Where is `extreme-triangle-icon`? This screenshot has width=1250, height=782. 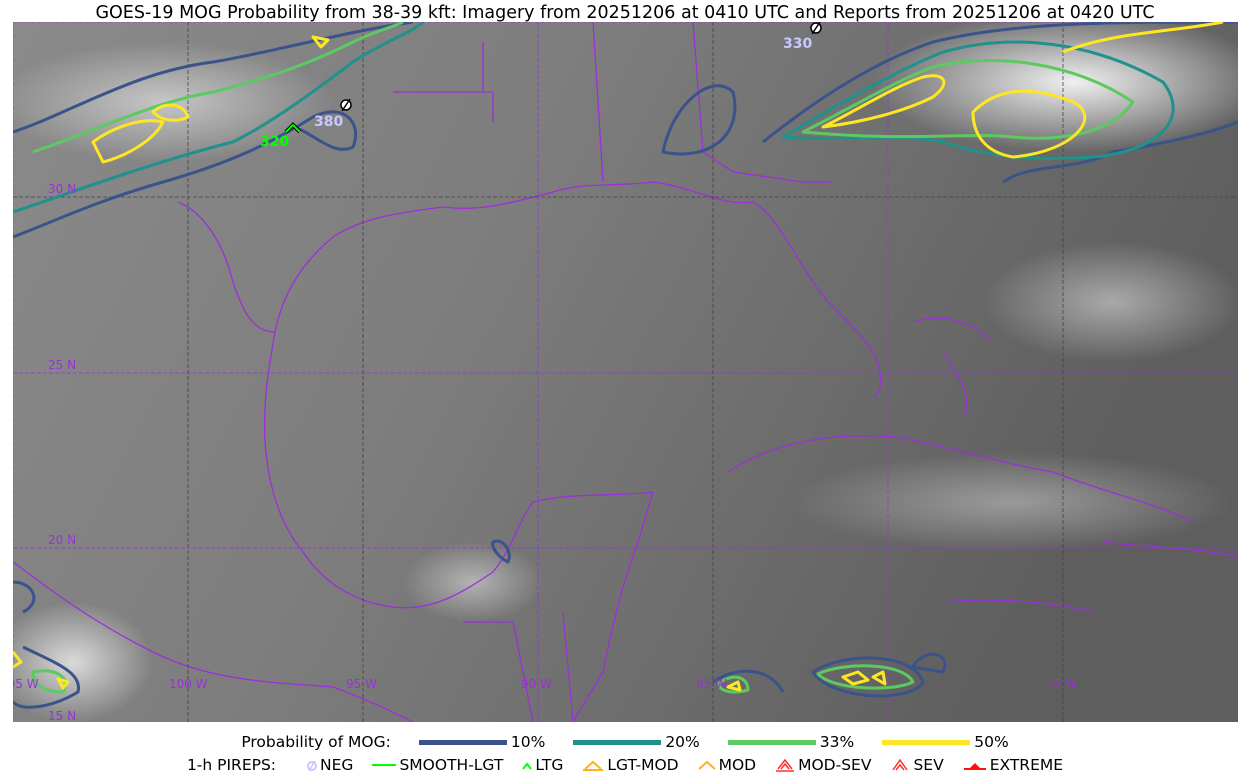
extreme-triangle-icon is located at coordinates (974, 766).